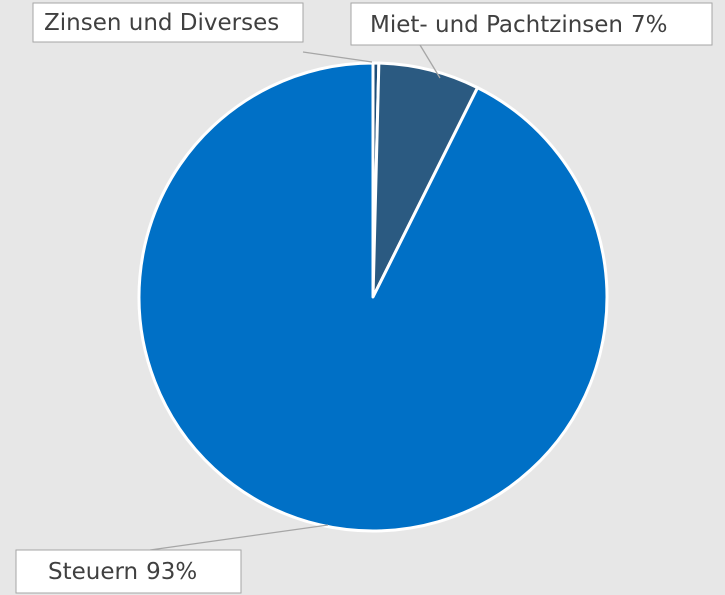 The width and height of the screenshot is (725, 595). I want to click on data-label: Zinsen und Diverses, so click(161, 23).